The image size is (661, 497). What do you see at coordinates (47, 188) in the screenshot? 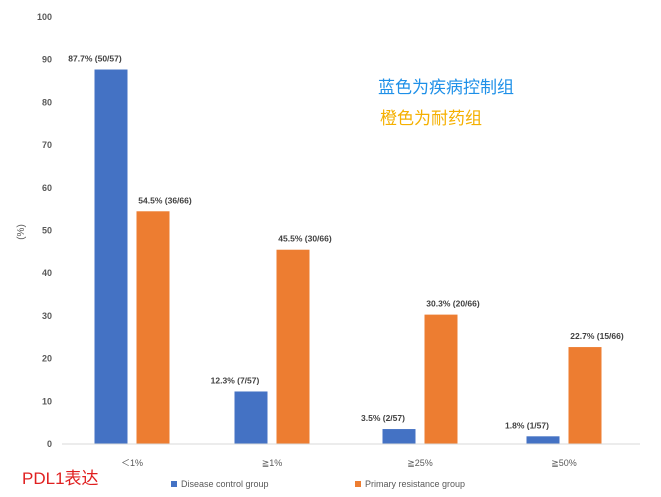
I see `y-tick-label: 60` at bounding box center [47, 188].